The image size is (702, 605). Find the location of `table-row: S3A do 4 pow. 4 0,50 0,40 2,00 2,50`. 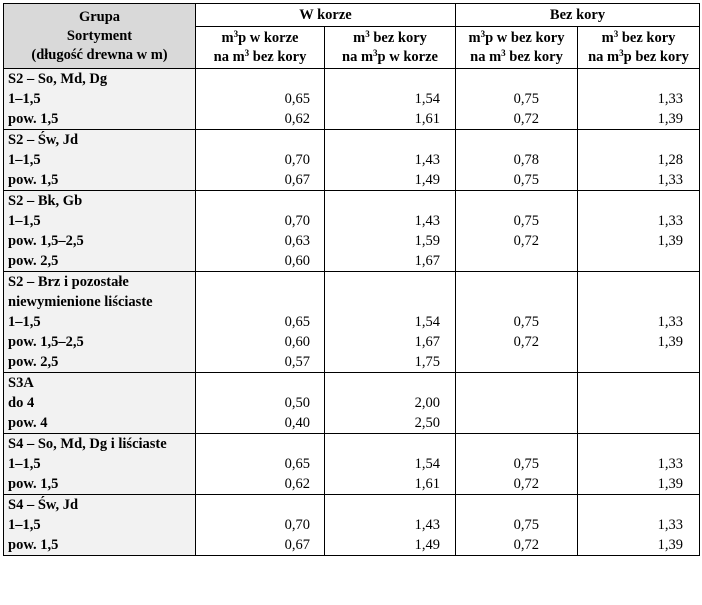

table-row: S3A do 4 pow. 4 0,50 0,40 2,00 2,50 is located at coordinates (352, 403).